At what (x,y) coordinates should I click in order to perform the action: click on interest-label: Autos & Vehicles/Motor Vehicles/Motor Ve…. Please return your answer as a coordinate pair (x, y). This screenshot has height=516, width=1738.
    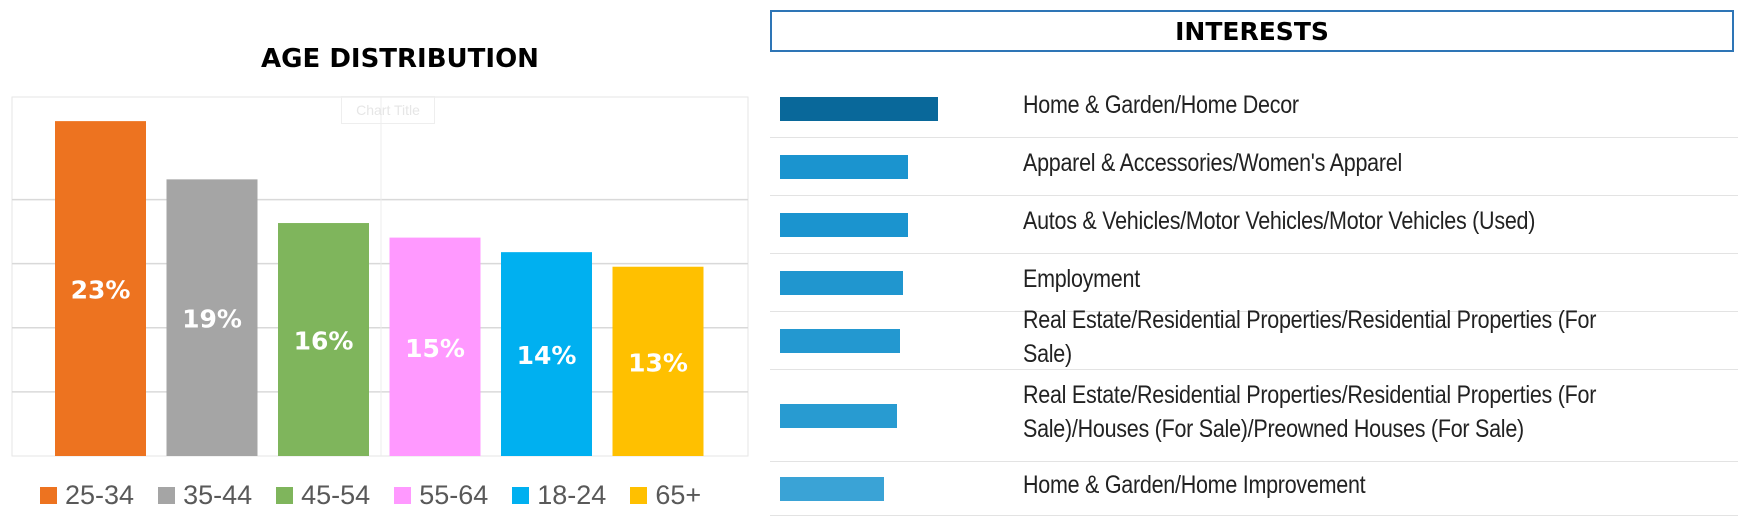
    Looking at the image, I should click on (1279, 221).